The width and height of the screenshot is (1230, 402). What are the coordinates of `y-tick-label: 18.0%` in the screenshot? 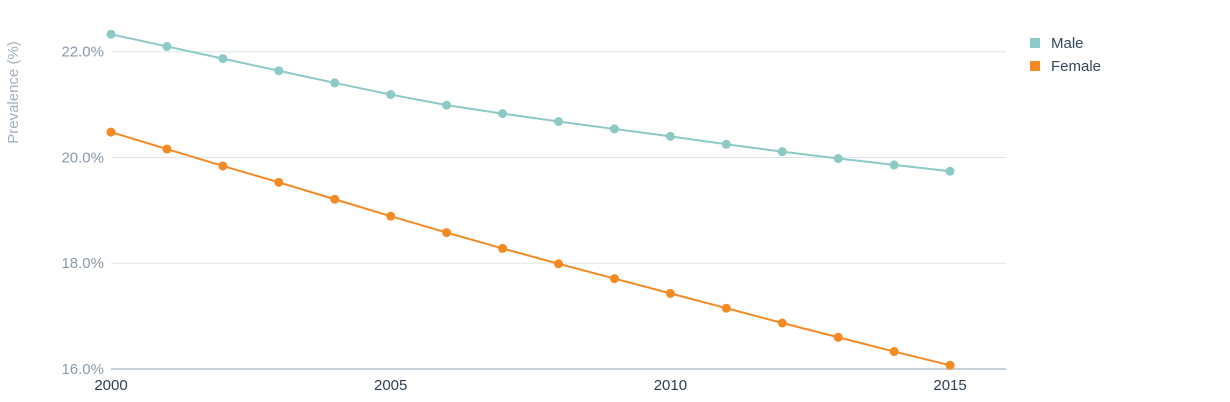 It's located at (82, 263).